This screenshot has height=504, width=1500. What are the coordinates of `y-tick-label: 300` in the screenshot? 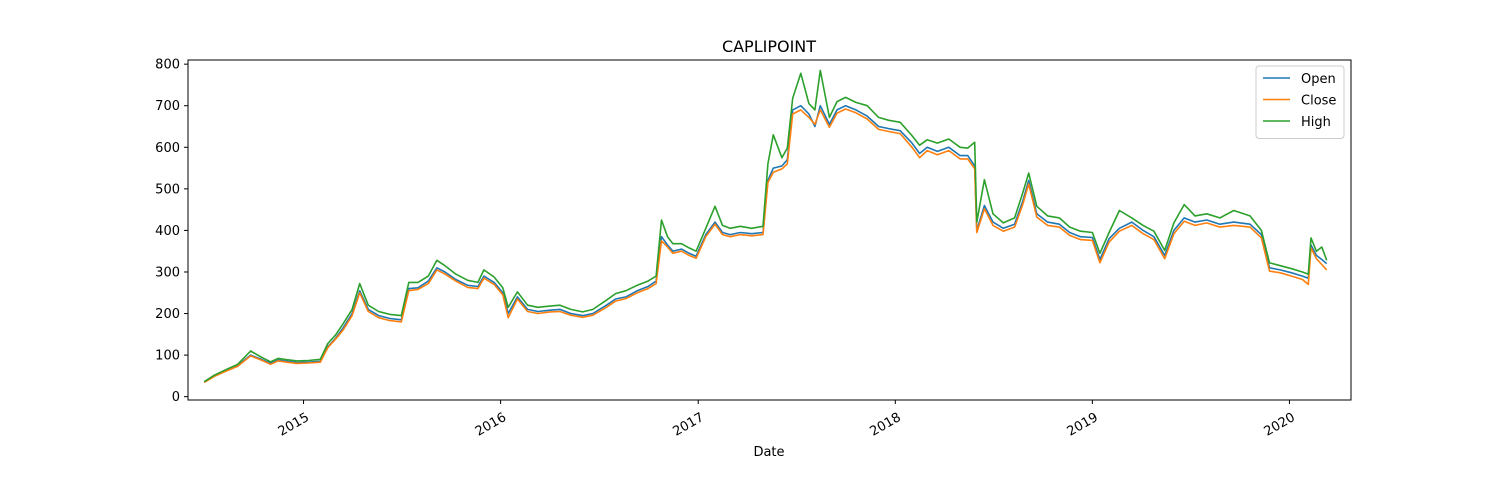 It's located at (167, 272).